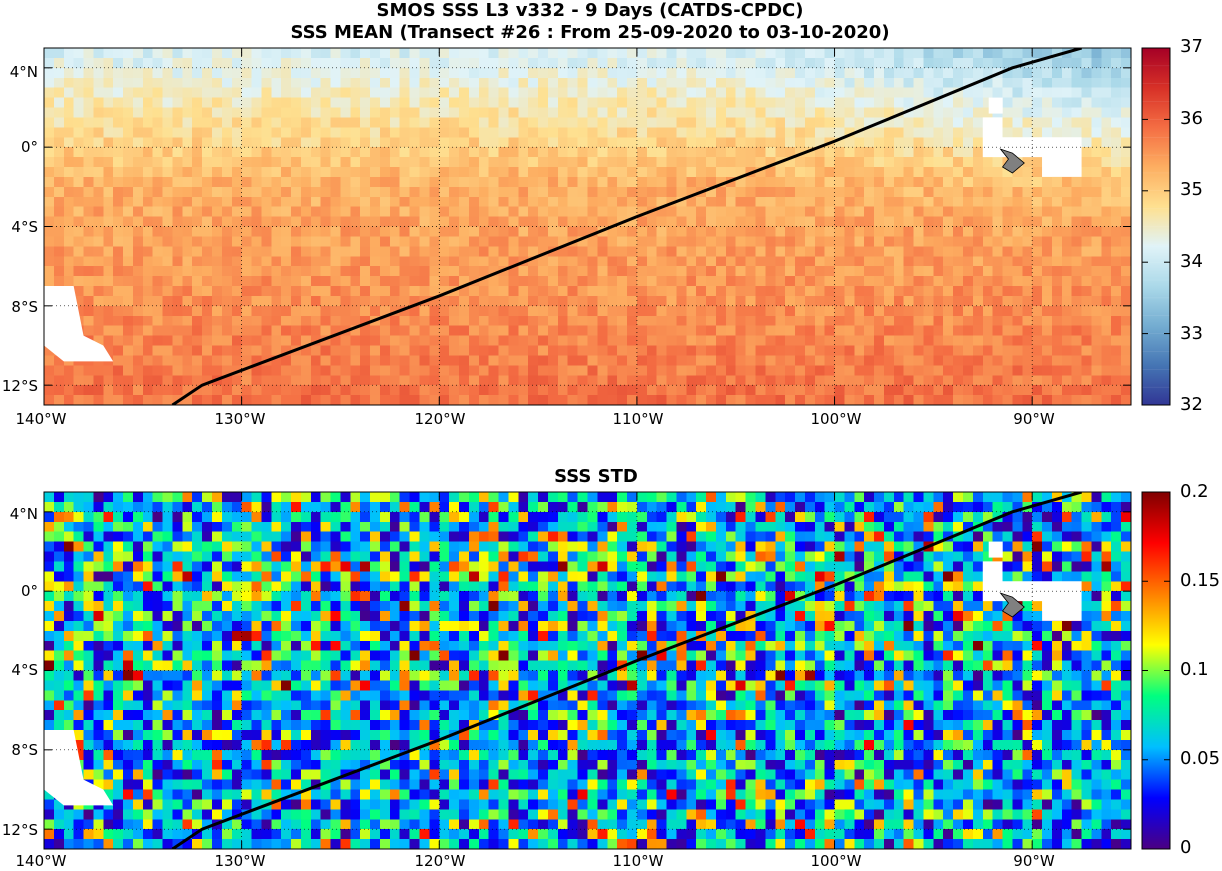 The image size is (1222, 871). Describe the element at coordinates (1191, 189) in the screenshot. I see `mean-colorbar-tick-35: 35` at that location.